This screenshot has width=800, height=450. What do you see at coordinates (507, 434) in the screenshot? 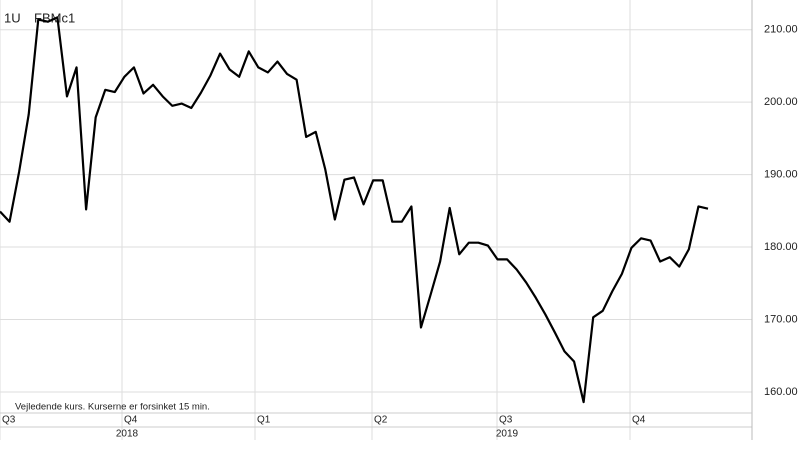
I see `year-label: 2019` at bounding box center [507, 434].